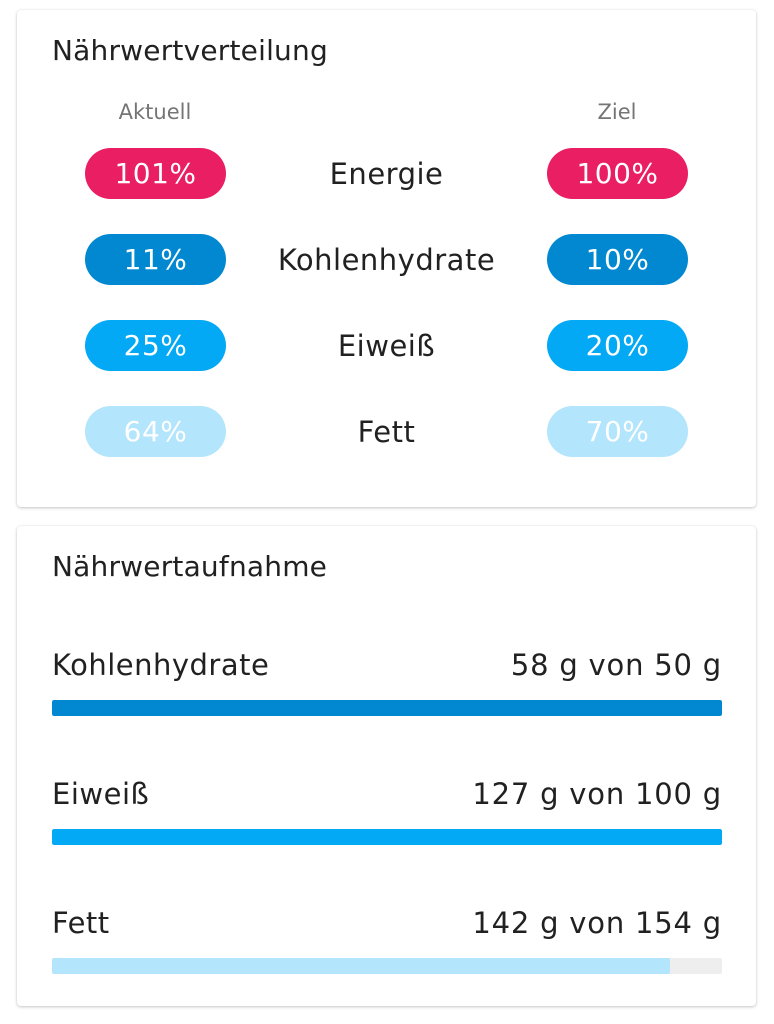 The height and width of the screenshot is (1024, 774). What do you see at coordinates (101, 794) in the screenshot?
I see `intake-label: Eiweiß` at bounding box center [101, 794].